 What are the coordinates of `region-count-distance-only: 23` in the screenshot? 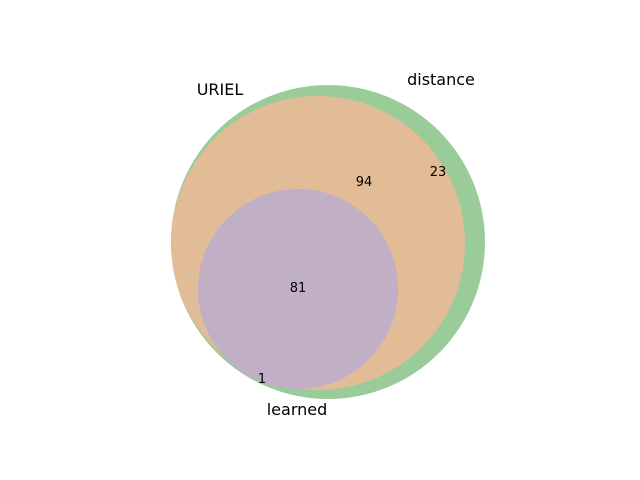 It's located at (438, 172).